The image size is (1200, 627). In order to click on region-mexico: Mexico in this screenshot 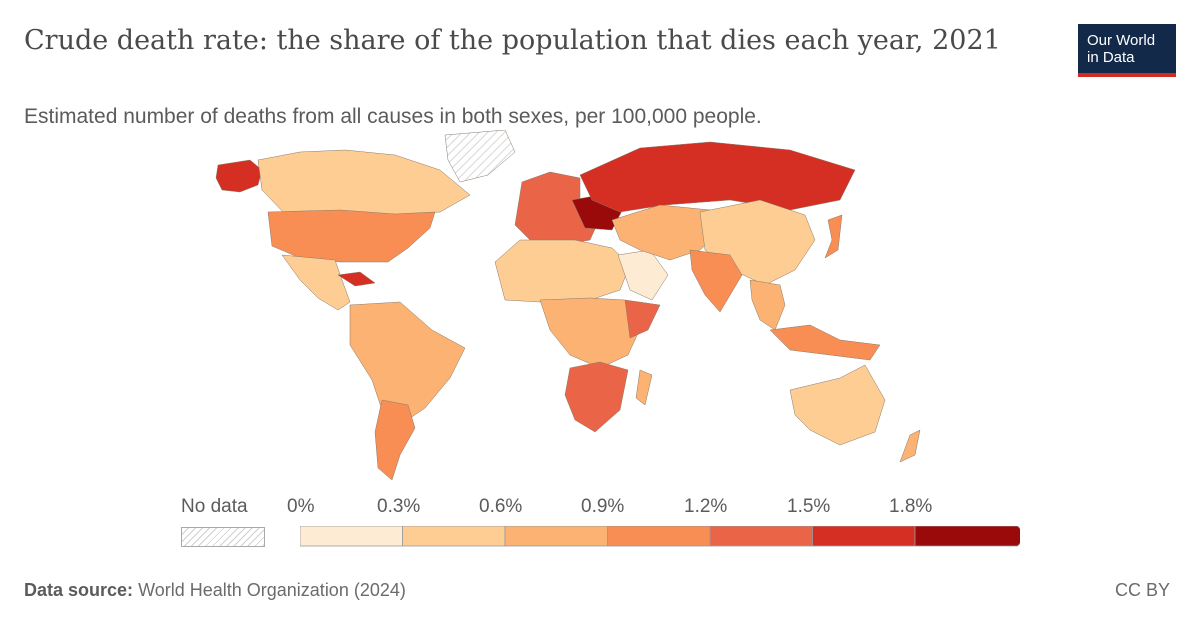, I will do `click(316, 282)`.